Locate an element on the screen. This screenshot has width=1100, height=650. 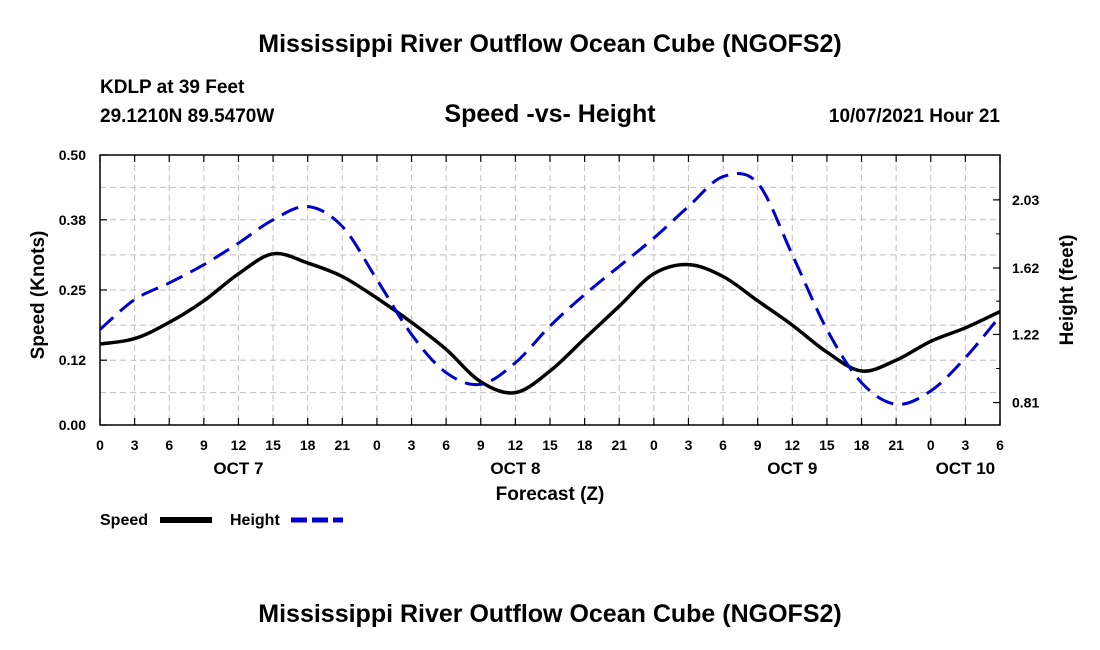
y-tick-label: 0.12 is located at coordinates (72, 360).